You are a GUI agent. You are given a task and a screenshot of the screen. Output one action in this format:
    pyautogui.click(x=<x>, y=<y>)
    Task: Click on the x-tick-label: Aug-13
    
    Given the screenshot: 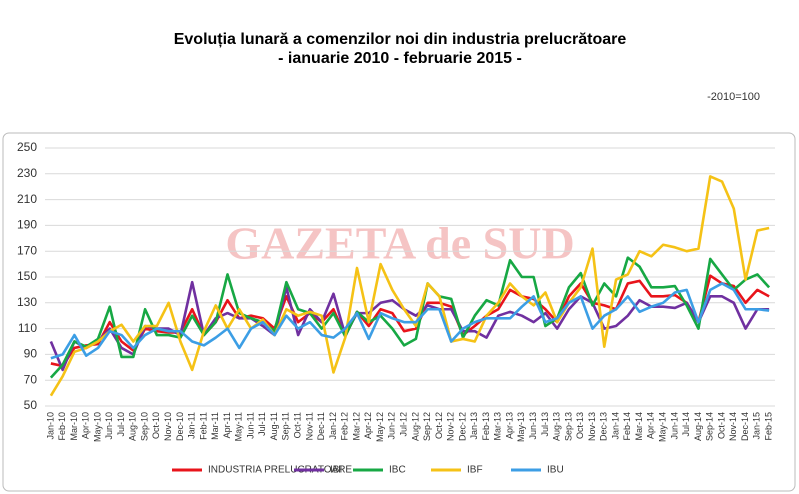 What is the action you would take?
    pyautogui.click(x=557, y=426)
    